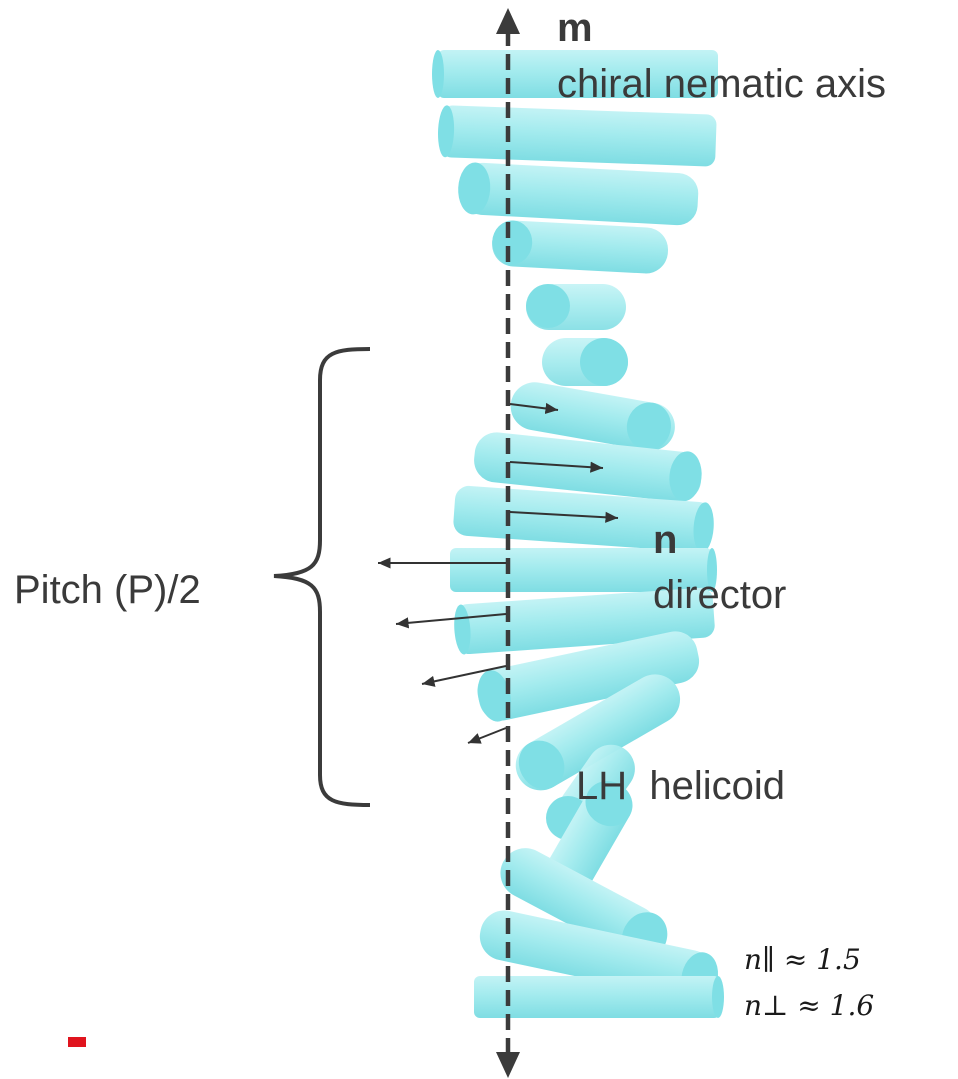 The image size is (958, 1079). What do you see at coordinates (722, 84) in the screenshot?
I see `axis-label: chiral nematic axis` at bounding box center [722, 84].